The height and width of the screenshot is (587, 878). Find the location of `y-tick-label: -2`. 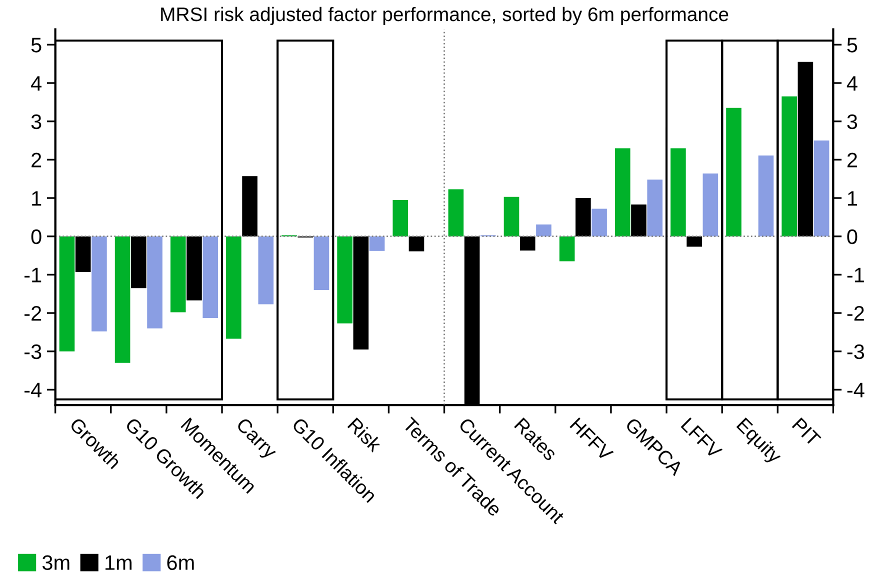

y-tick-label: -2 is located at coordinates (33, 313).